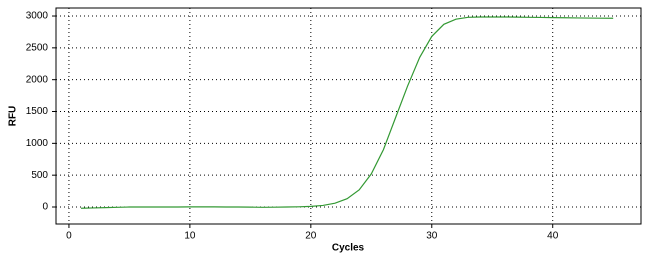  Describe the element at coordinates (39, 175) in the screenshot. I see `y-tick-label: 500` at that location.